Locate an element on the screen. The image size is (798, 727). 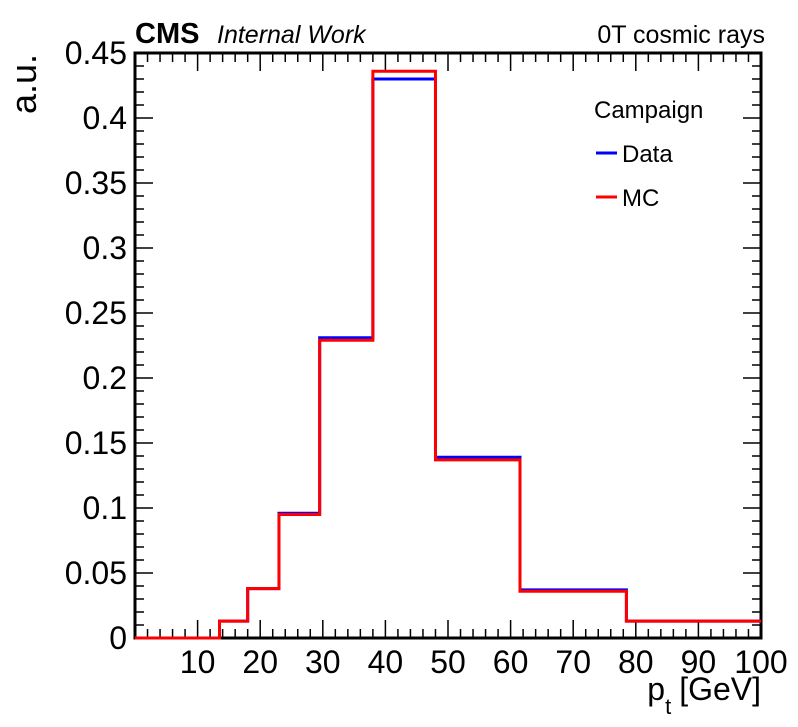
y-tick-label: 0.2 is located at coordinates (105, 378).